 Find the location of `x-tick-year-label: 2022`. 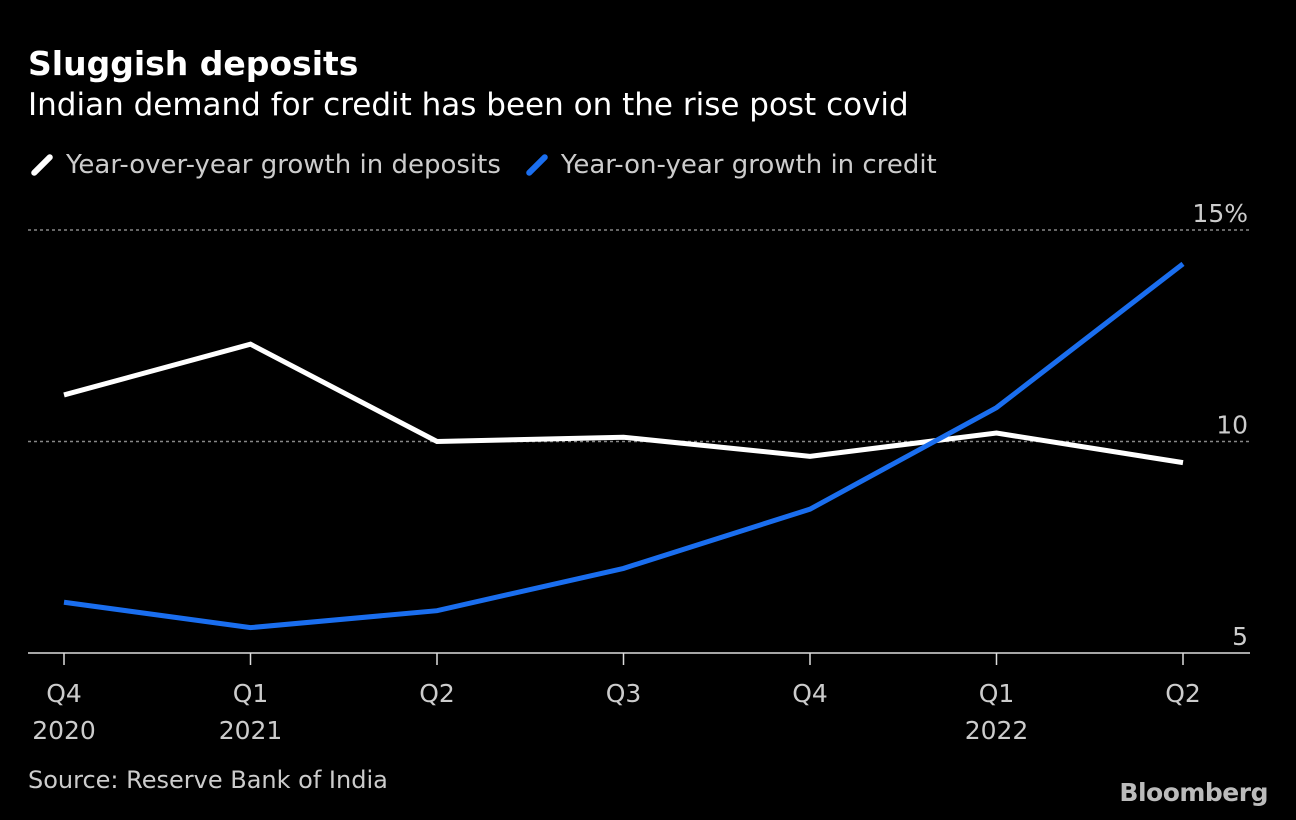

x-tick-year-label: 2022 is located at coordinates (997, 730).